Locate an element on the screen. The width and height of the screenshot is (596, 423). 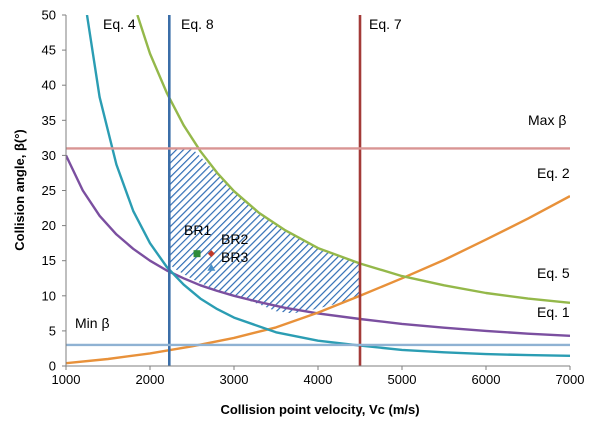
x-tick-label: 3000 is located at coordinates (234, 379).